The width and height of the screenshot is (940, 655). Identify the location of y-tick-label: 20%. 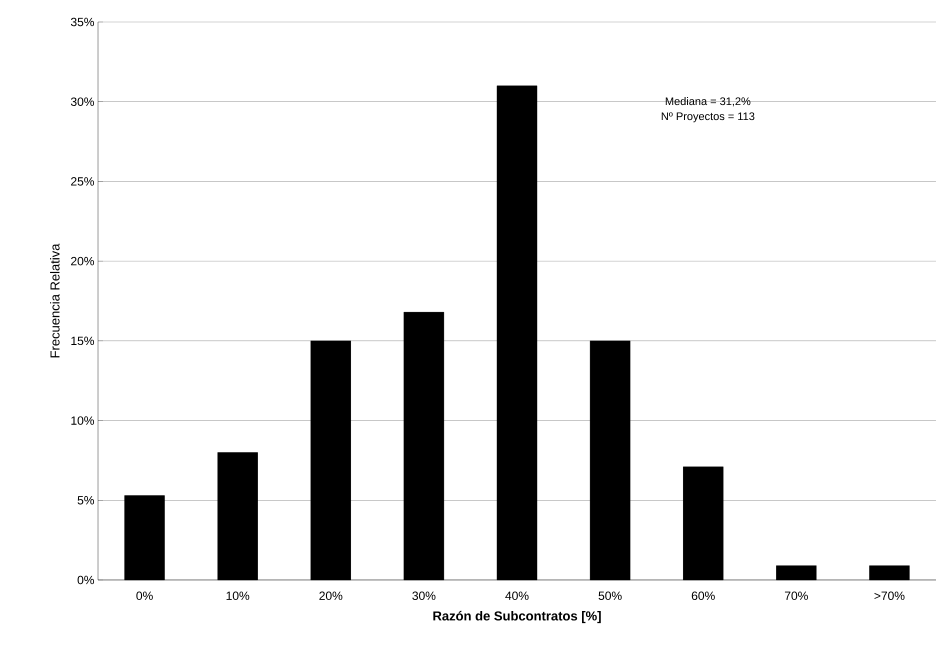
(82, 261).